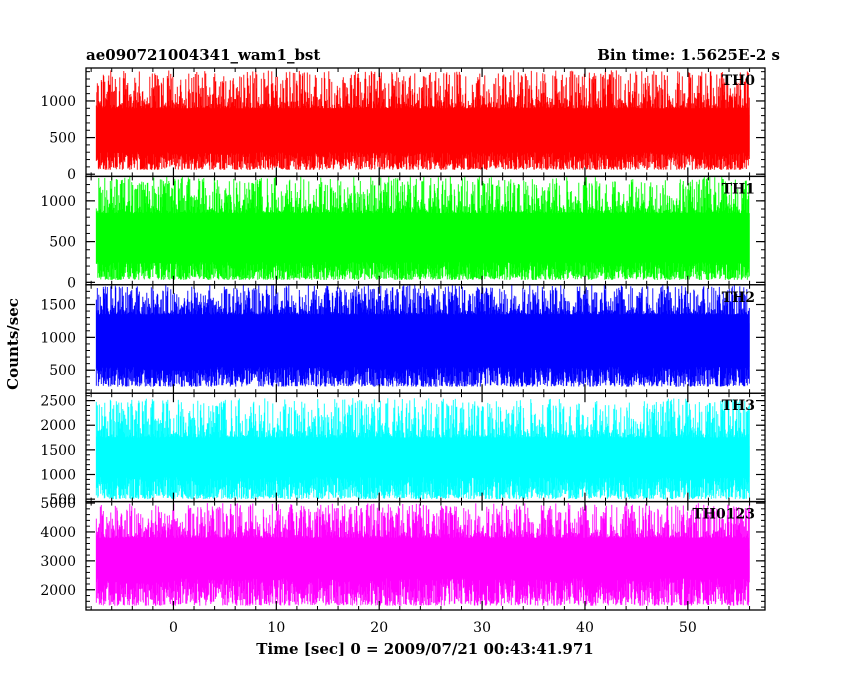 Image resolution: width=850 pixels, height=680 pixels. What do you see at coordinates (723, 515) in the screenshot?
I see `panel-label-th0123: TH0123` at bounding box center [723, 515].